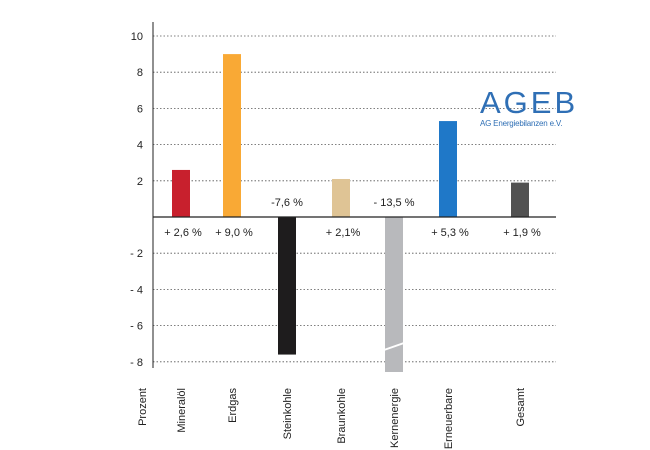 The width and height of the screenshot is (650, 450). Describe the element at coordinates (183, 233) in the screenshot. I see `value-label: + 2,6 %` at that location.